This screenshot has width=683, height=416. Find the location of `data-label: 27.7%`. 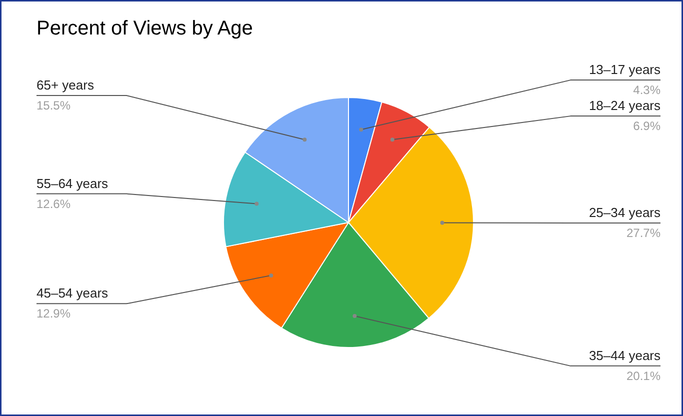

data-label: 27.7% is located at coordinates (643, 233).